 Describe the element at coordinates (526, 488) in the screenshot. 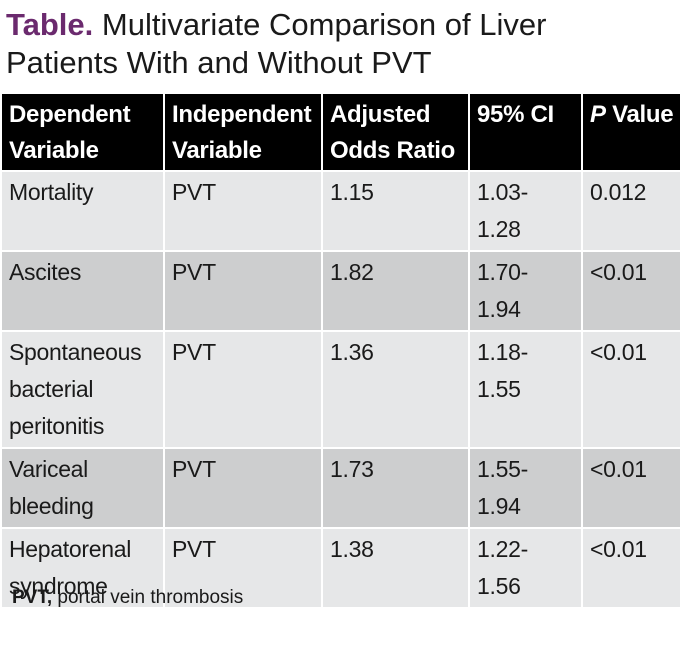

I see `cell-ci: 1.55- 1.94` at that location.